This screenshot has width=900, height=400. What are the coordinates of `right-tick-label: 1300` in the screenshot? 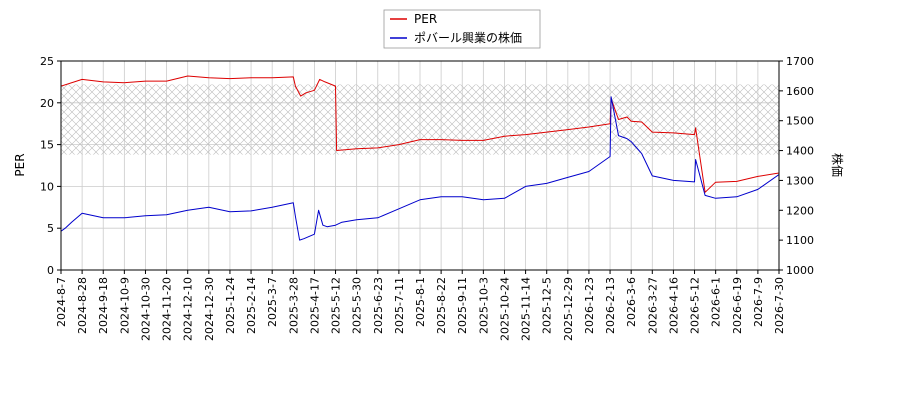 It's located at (800, 180).